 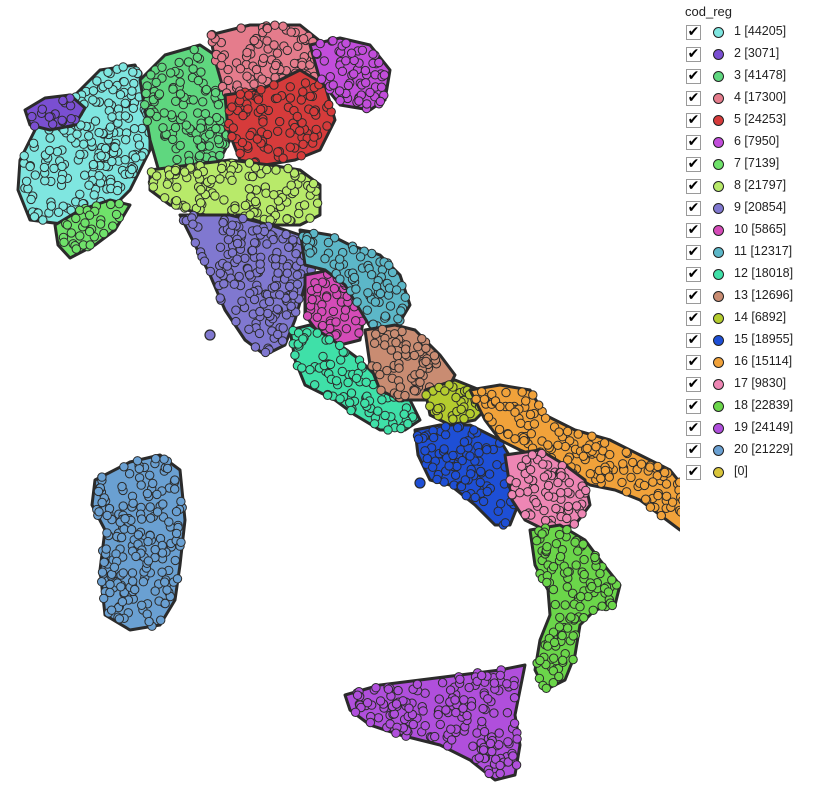 What do you see at coordinates (757, 77) in the screenshot?
I see `legend-item: ✔ 3 [41478]` at bounding box center [757, 77].